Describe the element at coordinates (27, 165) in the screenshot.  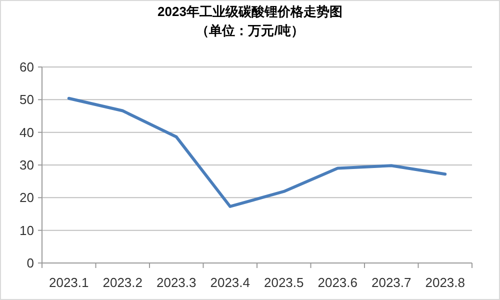
I see `y-tick-label: 30` at that location.